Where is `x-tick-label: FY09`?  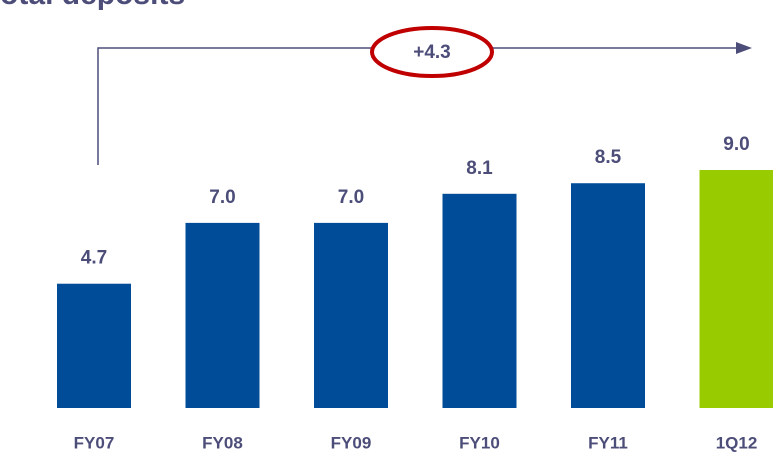
x-tick-label: FY09 is located at coordinates (351, 442).